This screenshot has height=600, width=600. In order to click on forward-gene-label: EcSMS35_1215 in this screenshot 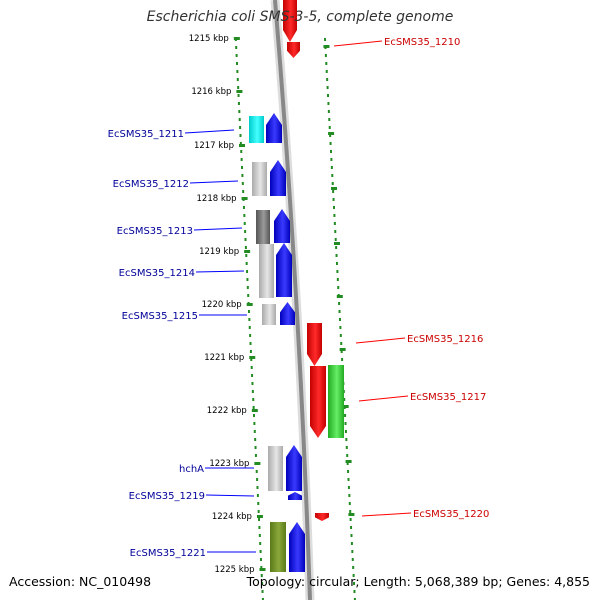, I will do `click(160, 316)`.